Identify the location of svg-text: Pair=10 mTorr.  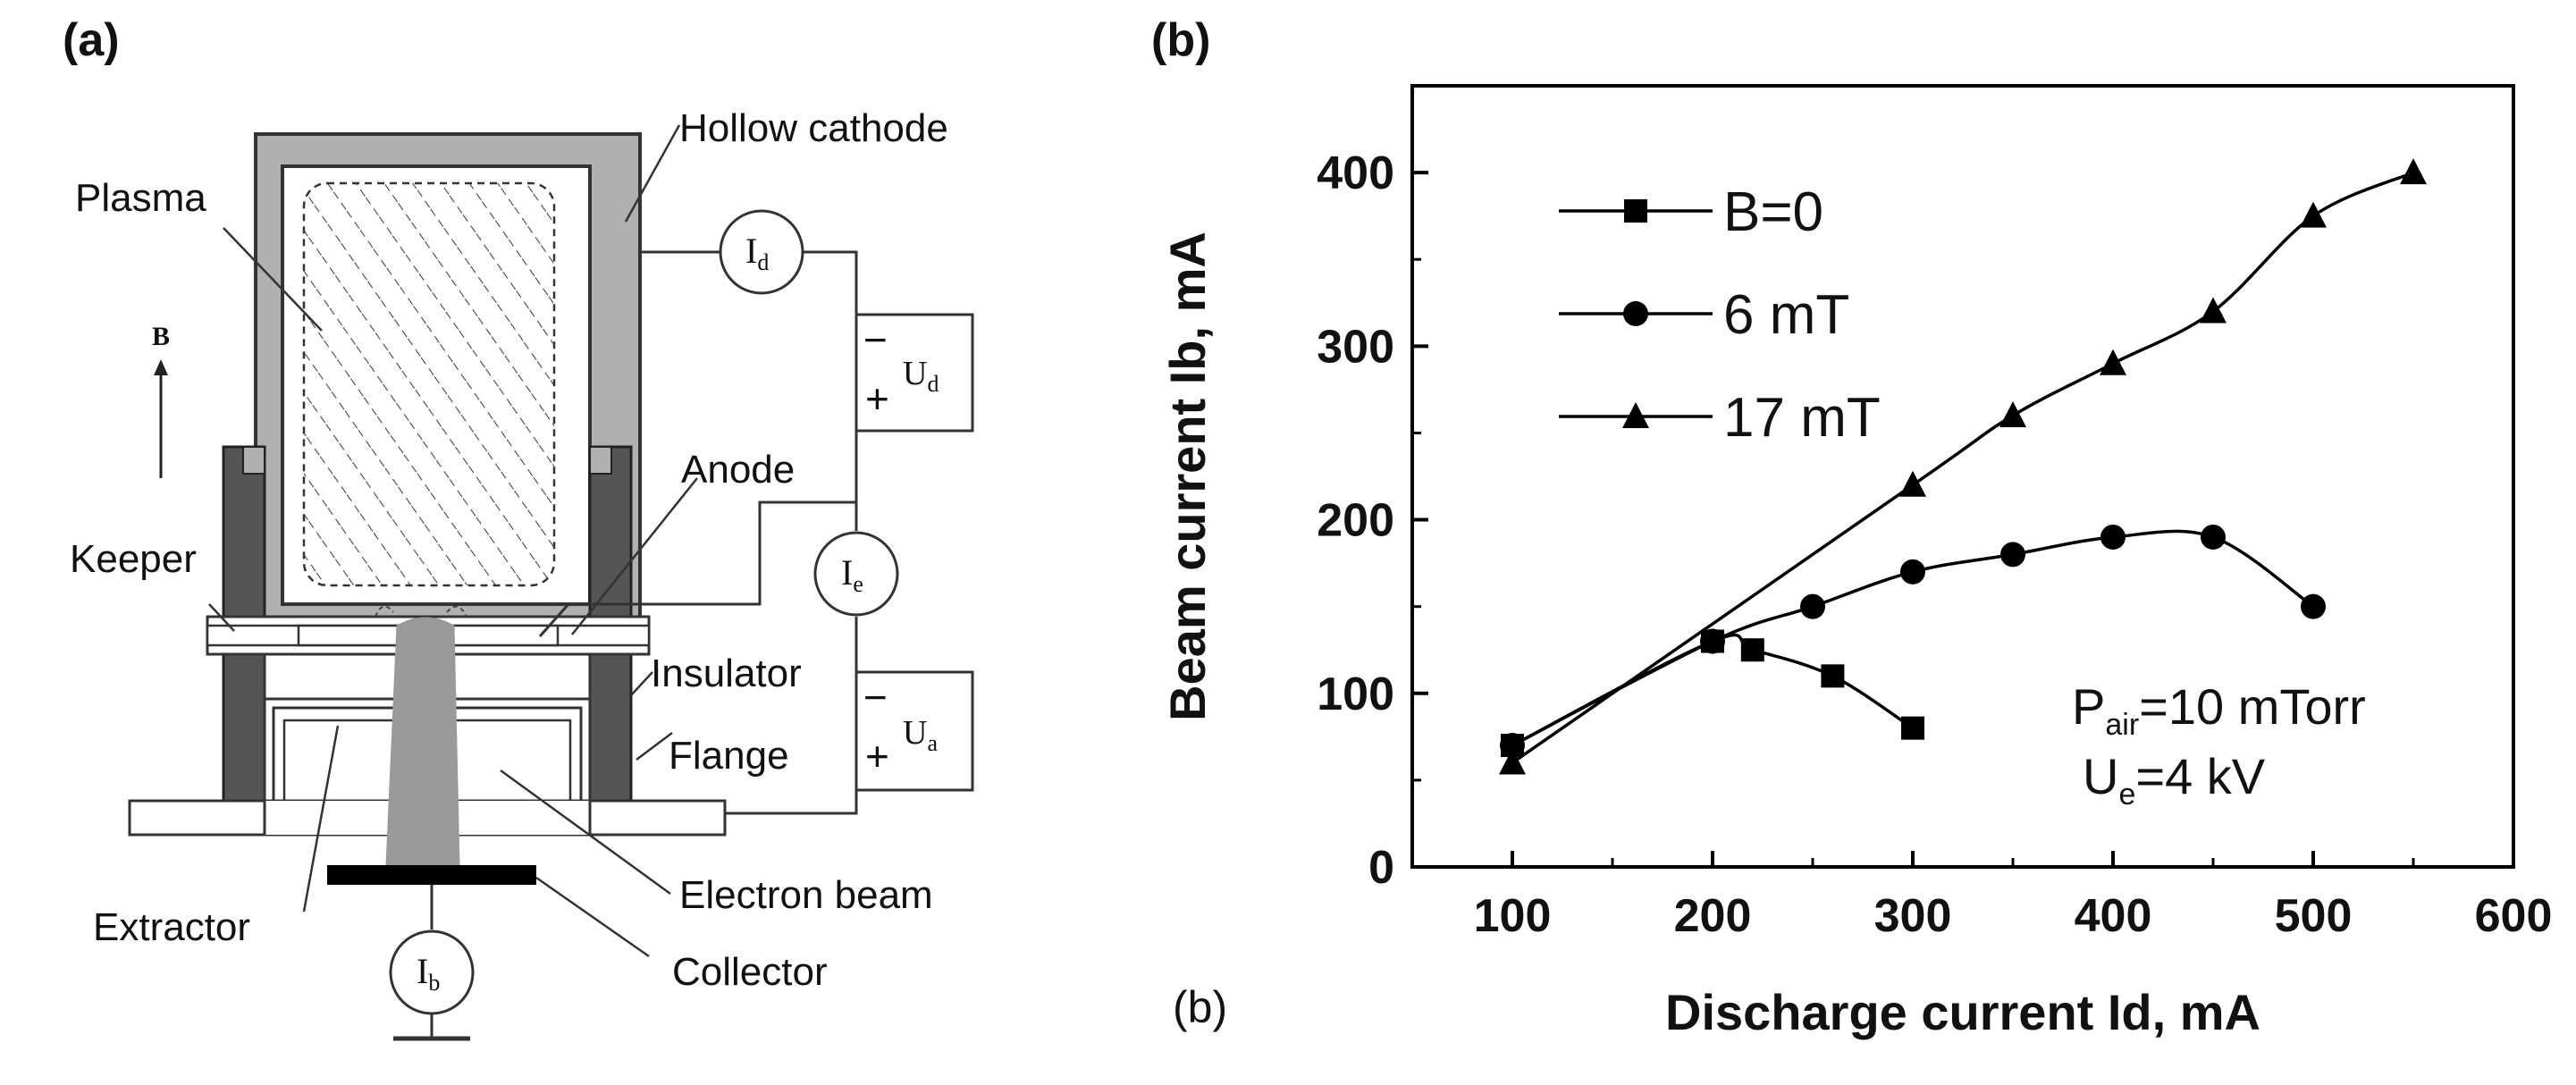
(2219, 710).